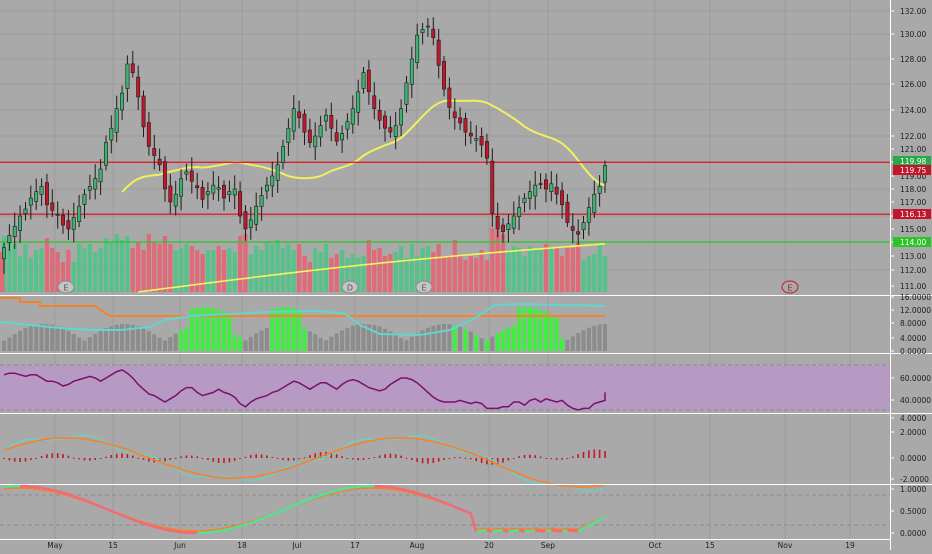  I want to click on time-axis-label: Aug, so click(417, 545).